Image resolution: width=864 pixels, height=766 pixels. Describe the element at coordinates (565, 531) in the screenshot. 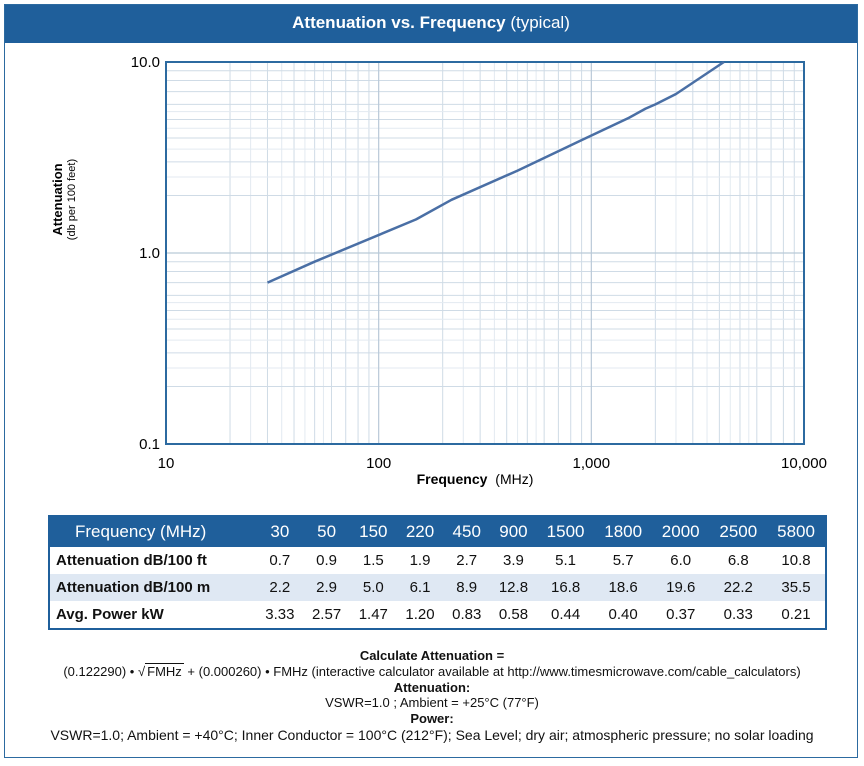

I see `frequency-header-cell: 1500` at that location.